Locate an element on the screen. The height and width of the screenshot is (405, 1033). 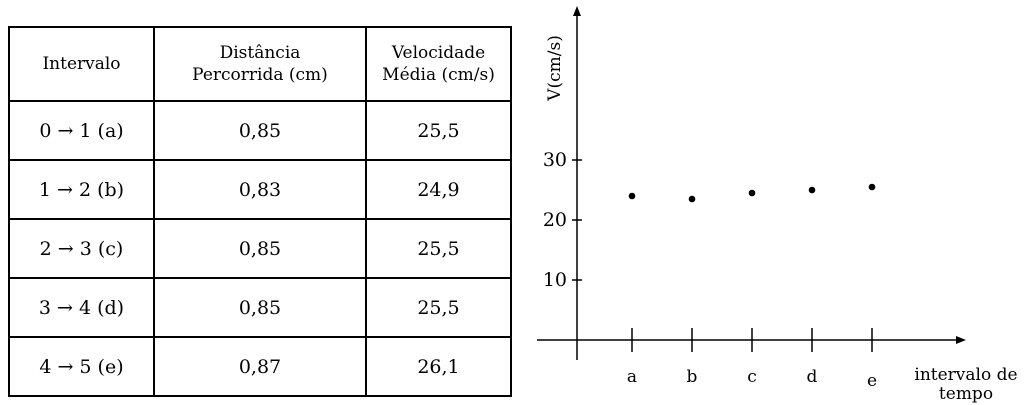
table-row: 0 → 1 (a) 0,85 25,5 is located at coordinates (260, 130).